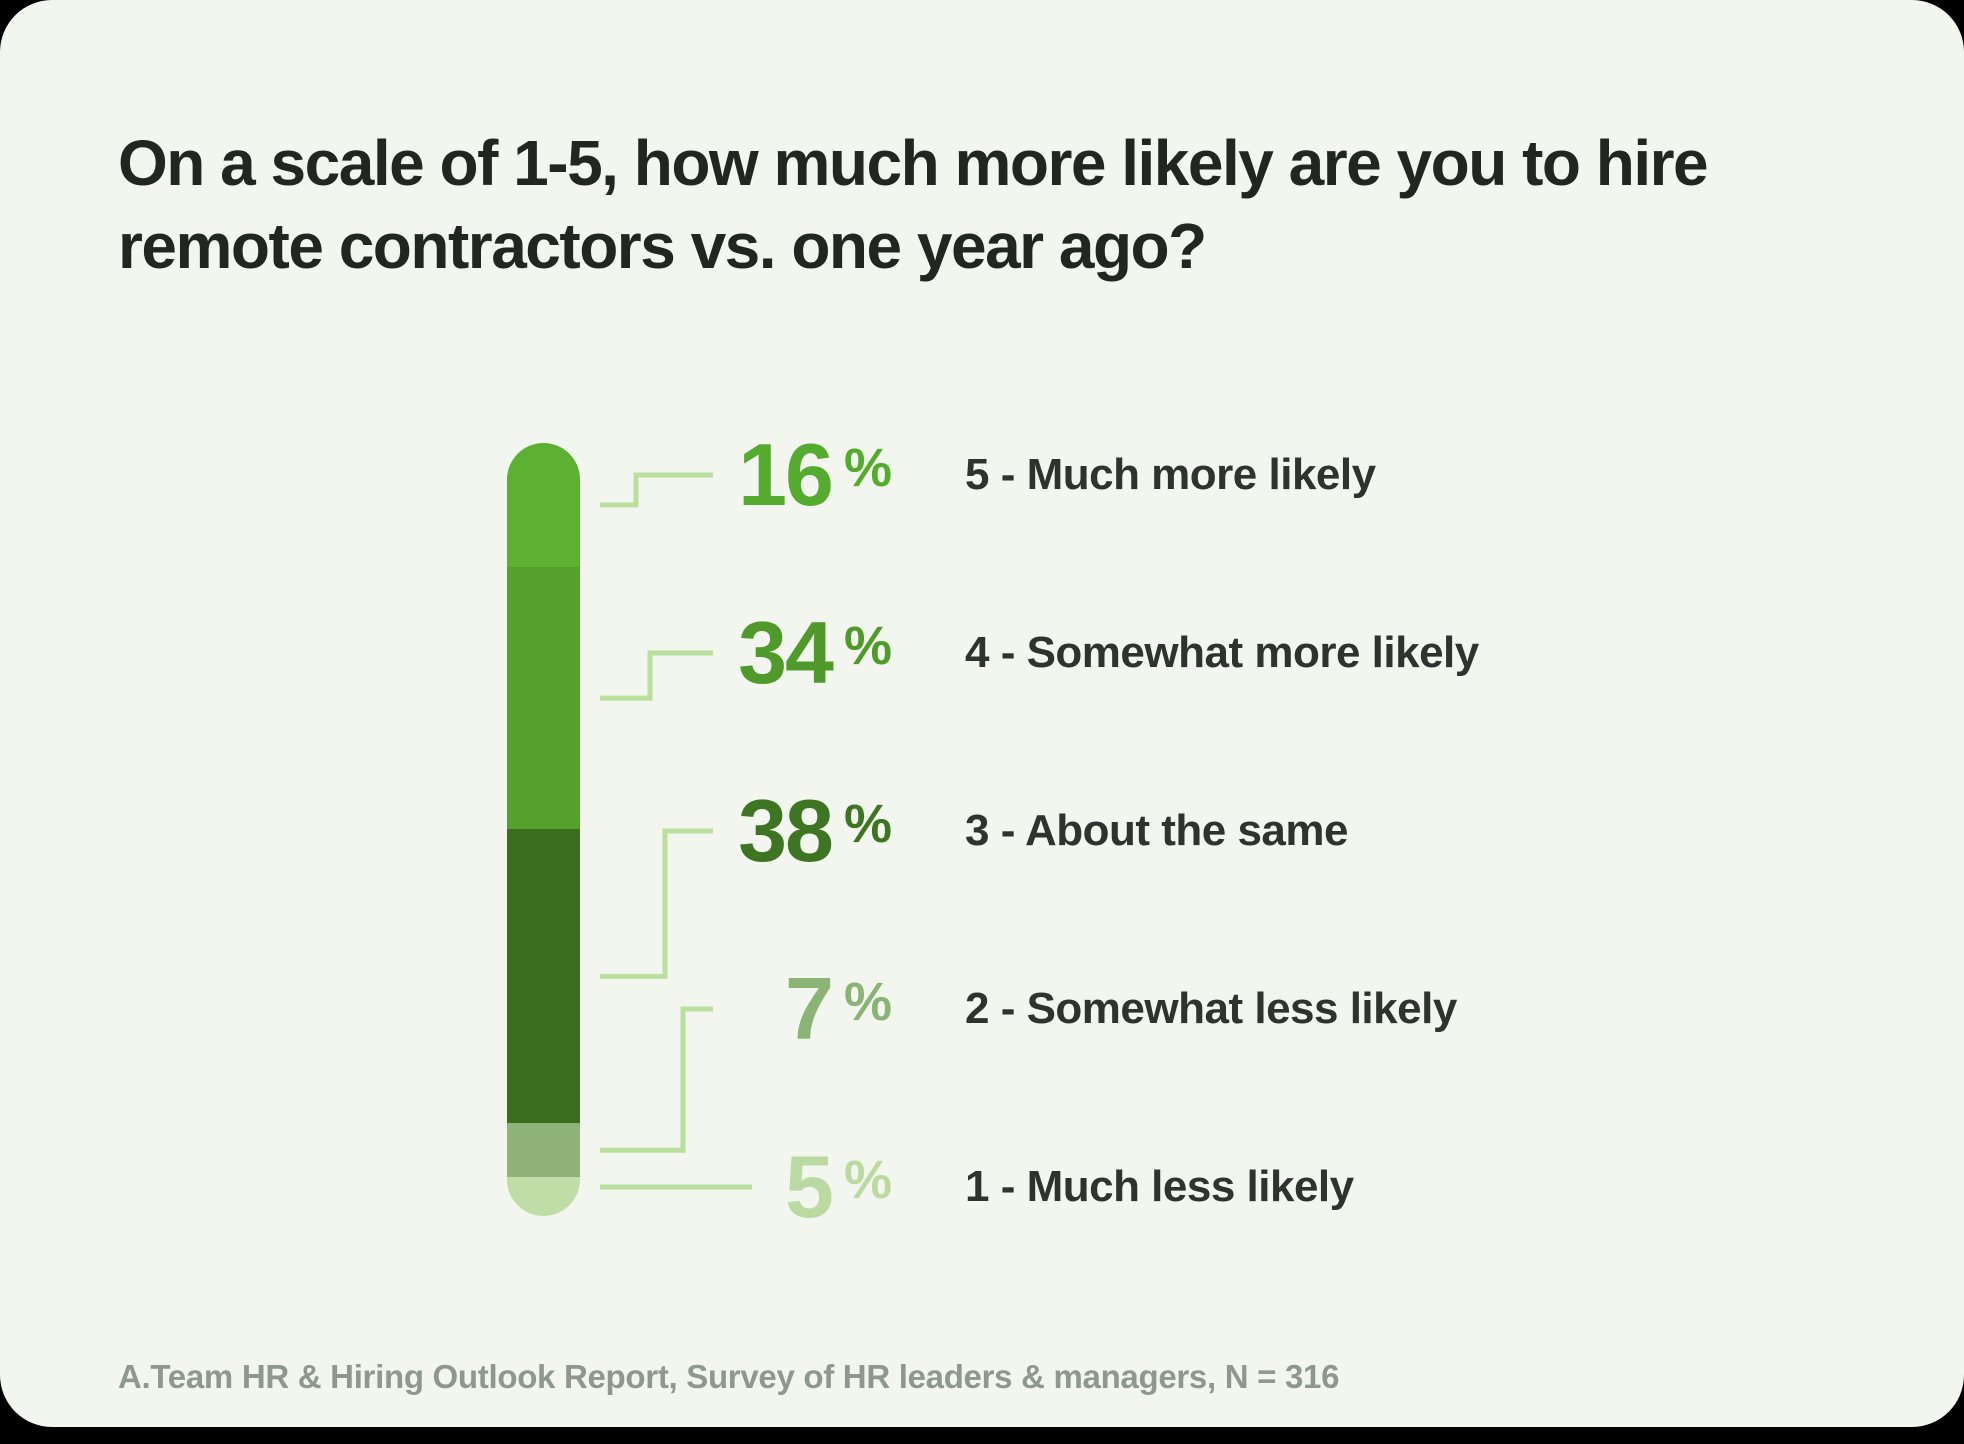  I want to click on rating-label: 5 - Much more likely, so click(1170, 474).